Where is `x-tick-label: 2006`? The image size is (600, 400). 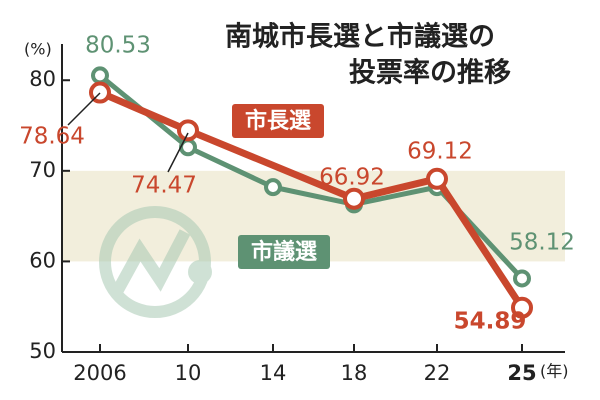 x-tick-label: 2006 is located at coordinates (99, 373).